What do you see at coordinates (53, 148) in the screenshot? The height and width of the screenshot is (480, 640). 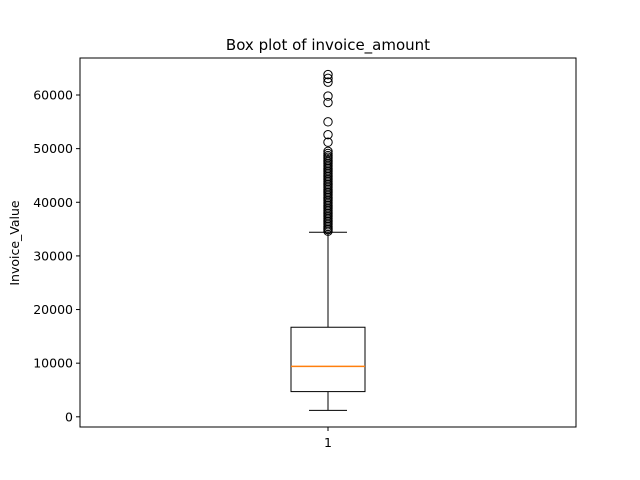 I see `y-tick-label: 50000` at bounding box center [53, 148].